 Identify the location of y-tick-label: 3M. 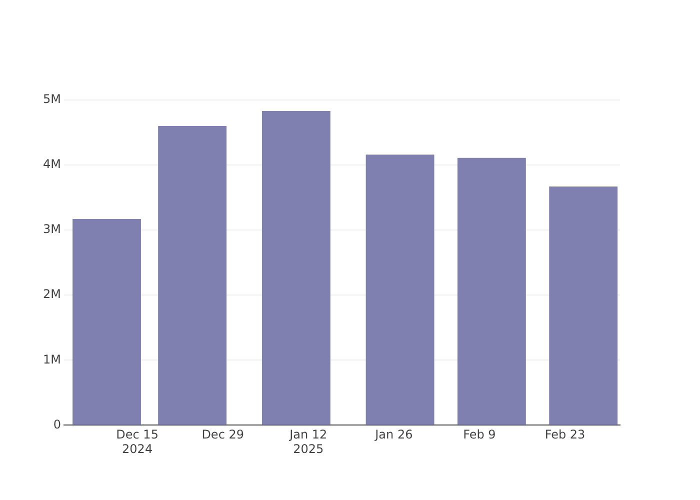
(51, 229).